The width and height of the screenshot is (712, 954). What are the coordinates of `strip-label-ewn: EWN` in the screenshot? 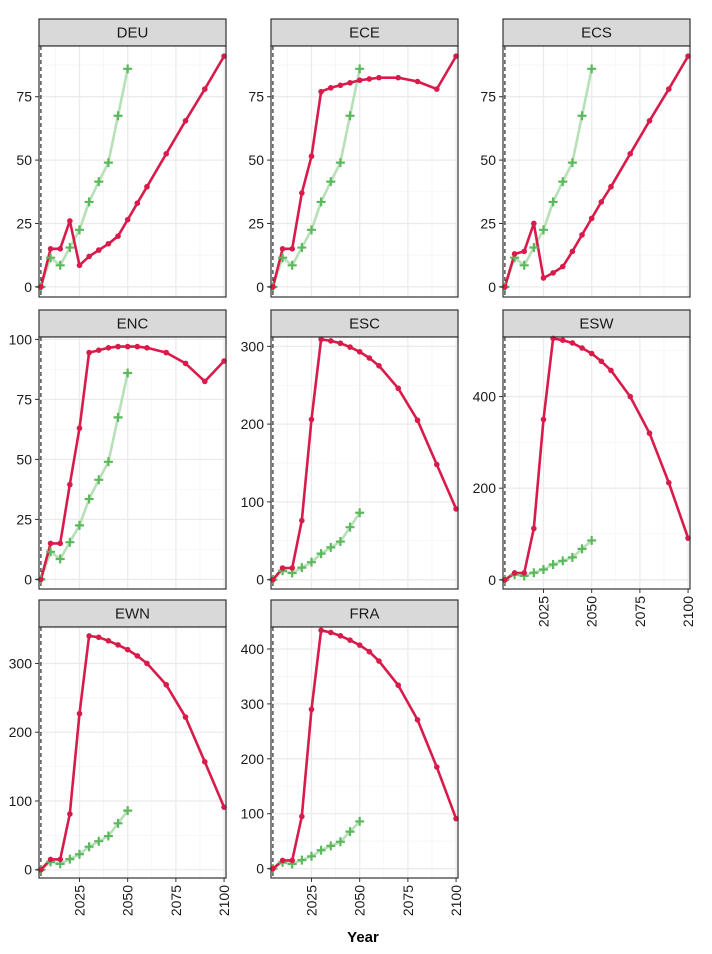 It's located at (132, 614).